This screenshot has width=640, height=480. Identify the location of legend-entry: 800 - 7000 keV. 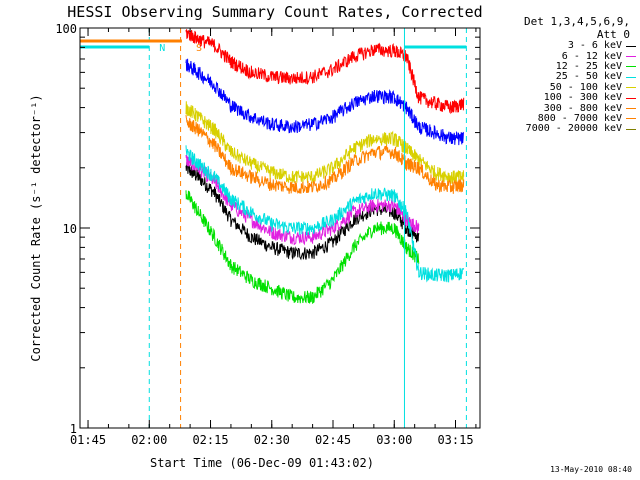
(560, 118).